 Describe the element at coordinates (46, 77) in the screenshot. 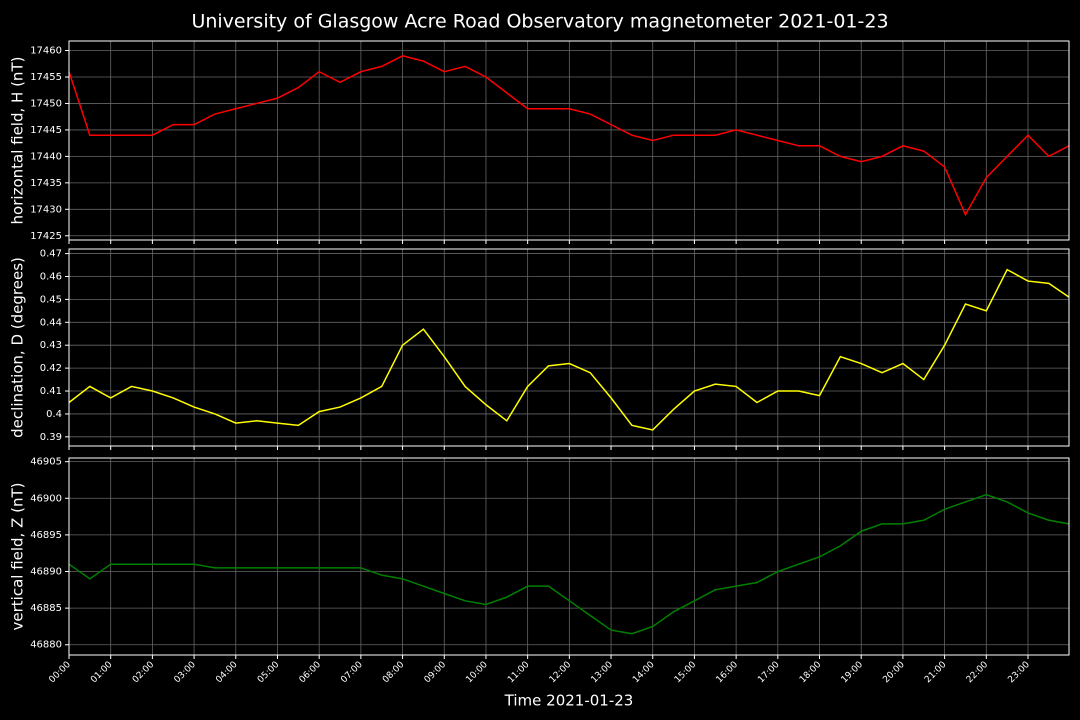

I see `y-tick-label: 17455` at that location.